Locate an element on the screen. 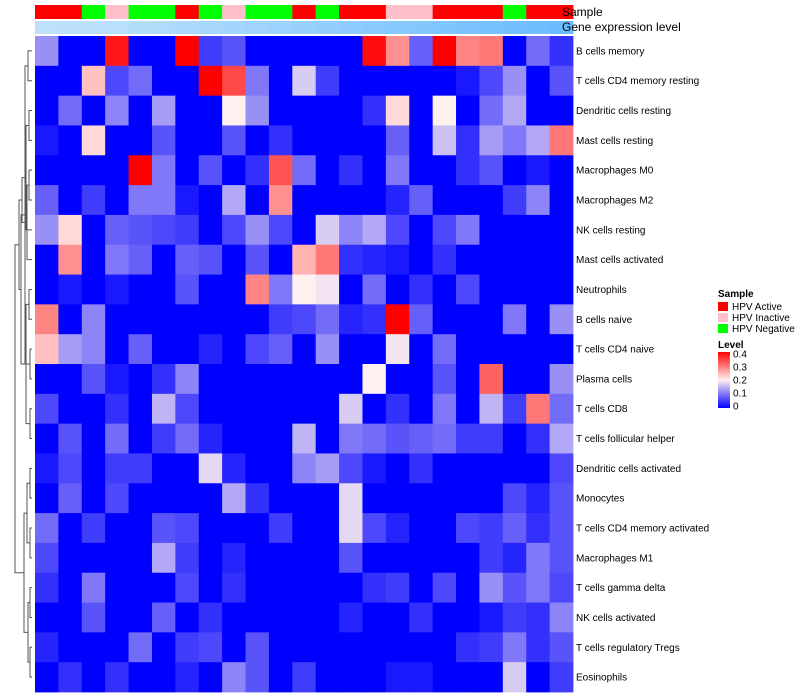 This screenshot has width=800, height=700. row-label: Neutrophils is located at coordinates (601, 290).